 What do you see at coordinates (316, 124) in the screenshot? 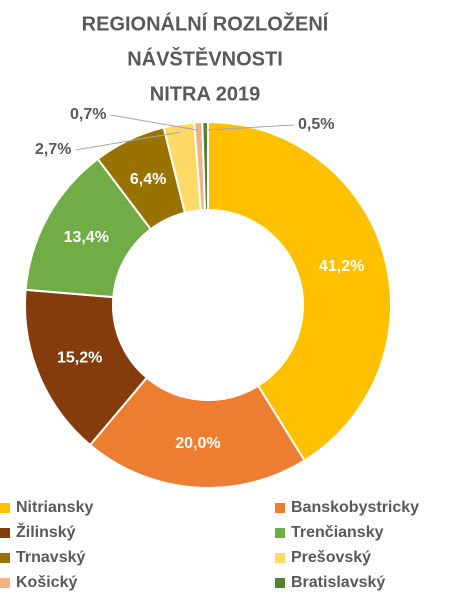
I see `data-label: 0,5%` at bounding box center [316, 124].